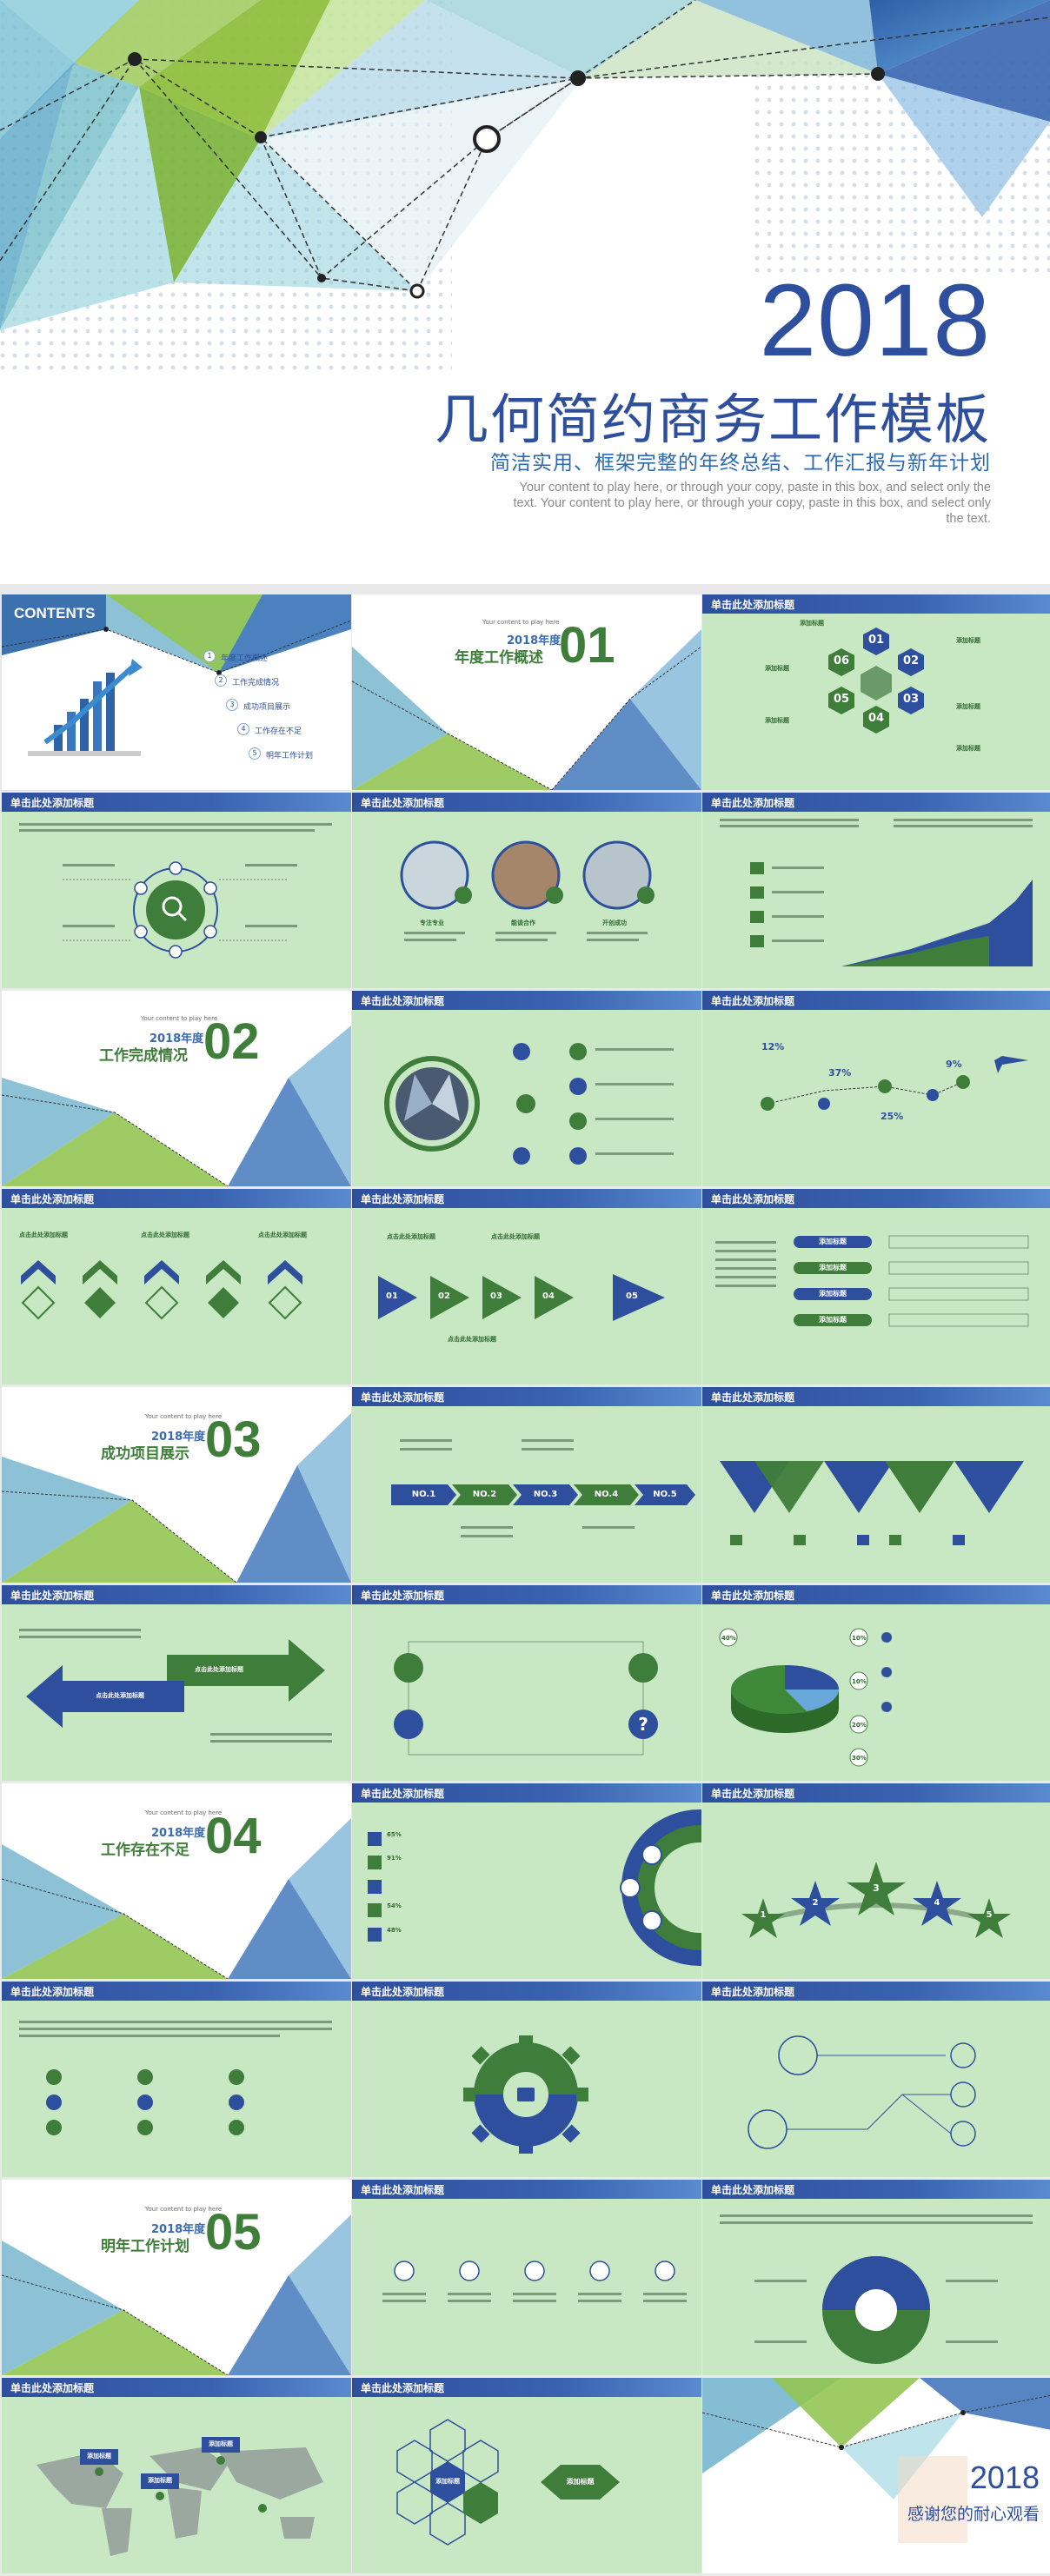 The height and width of the screenshot is (2576, 1050). What do you see at coordinates (267, 707) in the screenshot?
I see `contents-item: 成功项目展示` at bounding box center [267, 707].